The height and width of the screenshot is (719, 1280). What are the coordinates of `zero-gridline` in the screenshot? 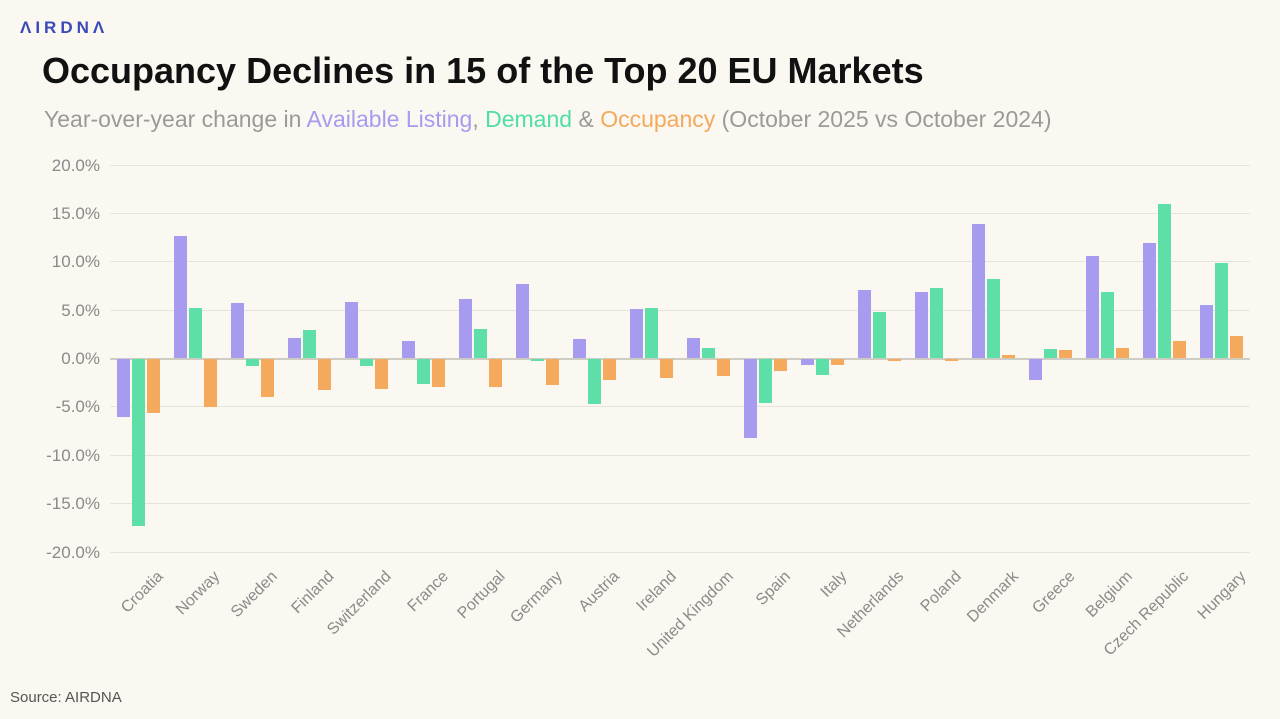 It's located at (680, 358).